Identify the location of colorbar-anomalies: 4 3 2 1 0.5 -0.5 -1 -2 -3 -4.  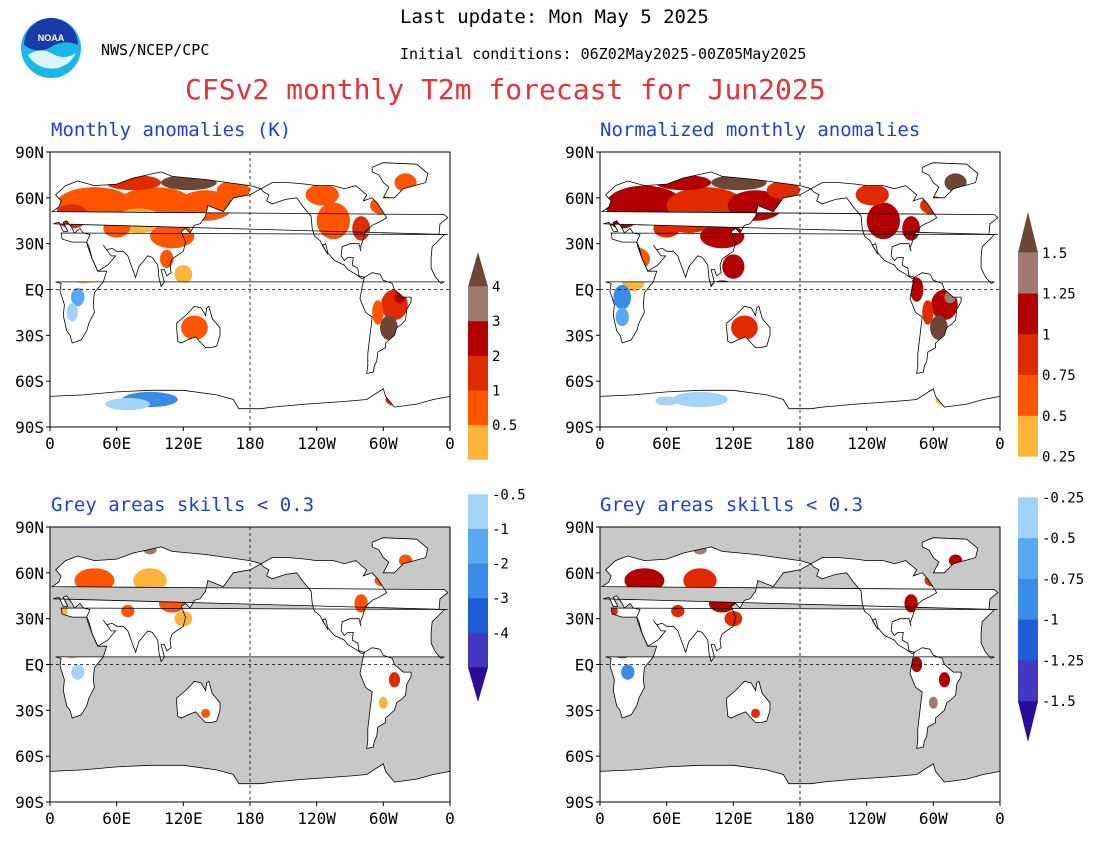
(497, 477).